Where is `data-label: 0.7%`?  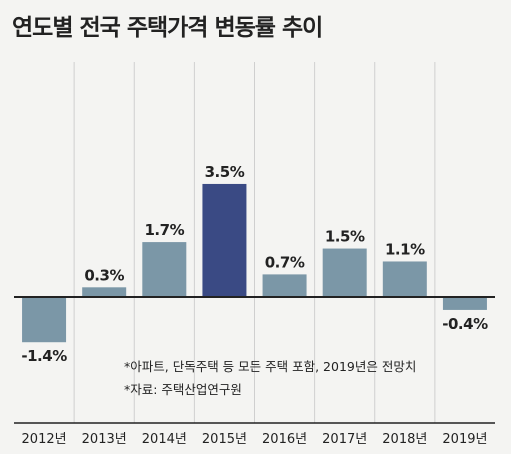
data-label: 0.7% is located at coordinates (285, 262).